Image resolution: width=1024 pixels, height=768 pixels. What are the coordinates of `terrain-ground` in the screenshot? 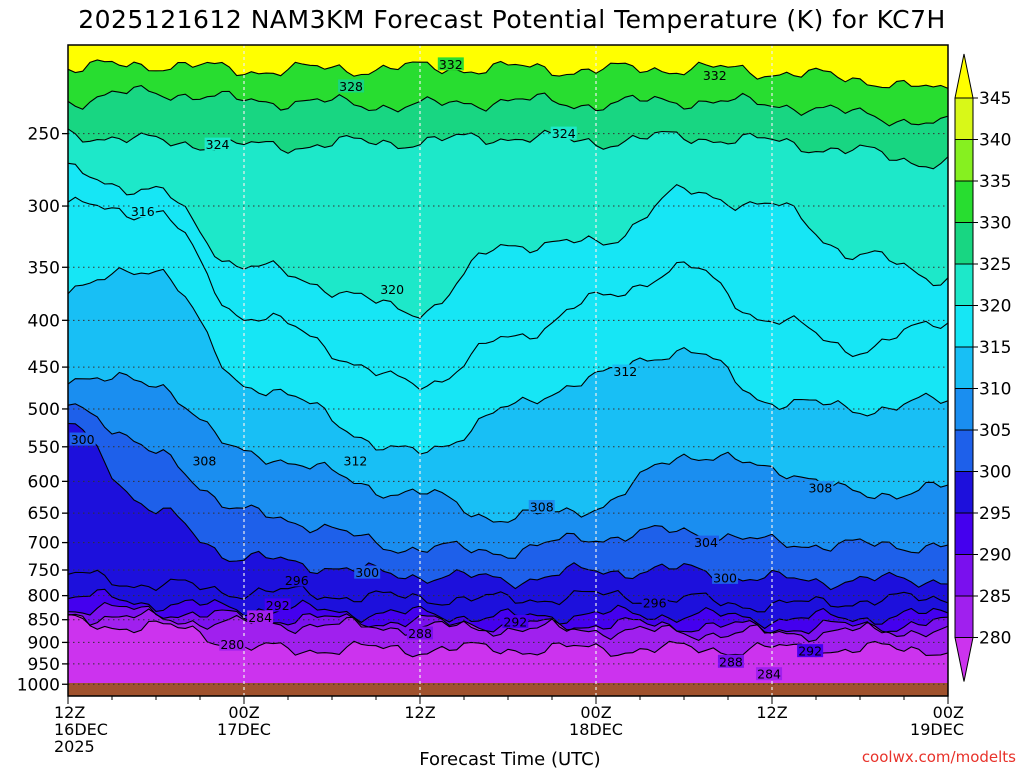 It's located at (508, 689).